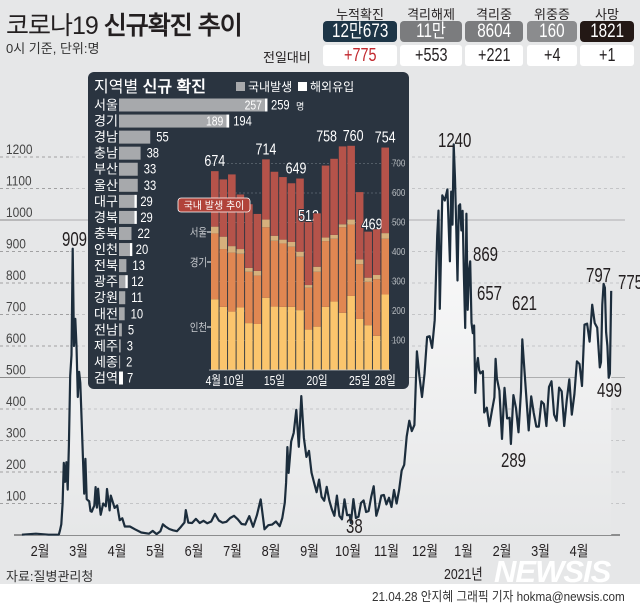 The image size is (640, 605). I want to click on inset-y-tick: 700, so click(398, 163).